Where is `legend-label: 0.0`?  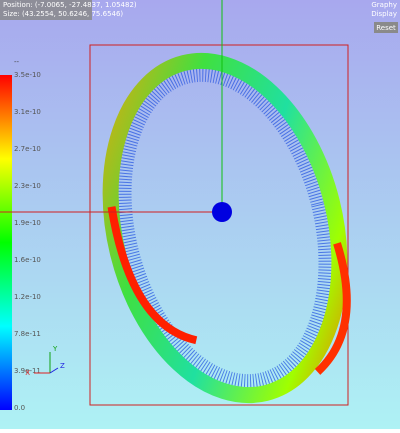 legend-label: 0.0 is located at coordinates (19, 408).